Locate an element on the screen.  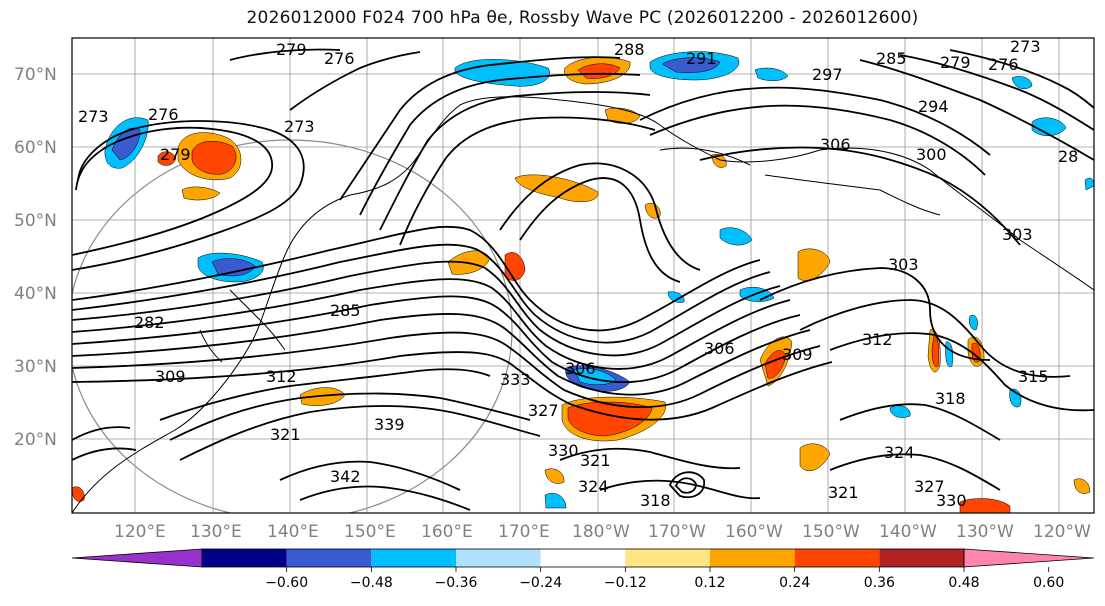
lat-label-60n: 60°N is located at coordinates (35, 148).